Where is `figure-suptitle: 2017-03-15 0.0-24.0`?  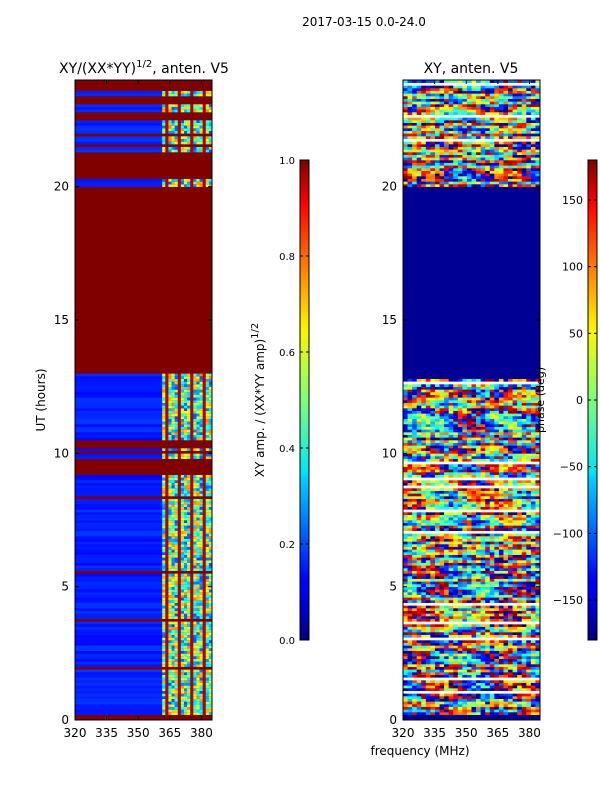
figure-suptitle: 2017-03-15 0.0-24.0 is located at coordinates (364, 22).